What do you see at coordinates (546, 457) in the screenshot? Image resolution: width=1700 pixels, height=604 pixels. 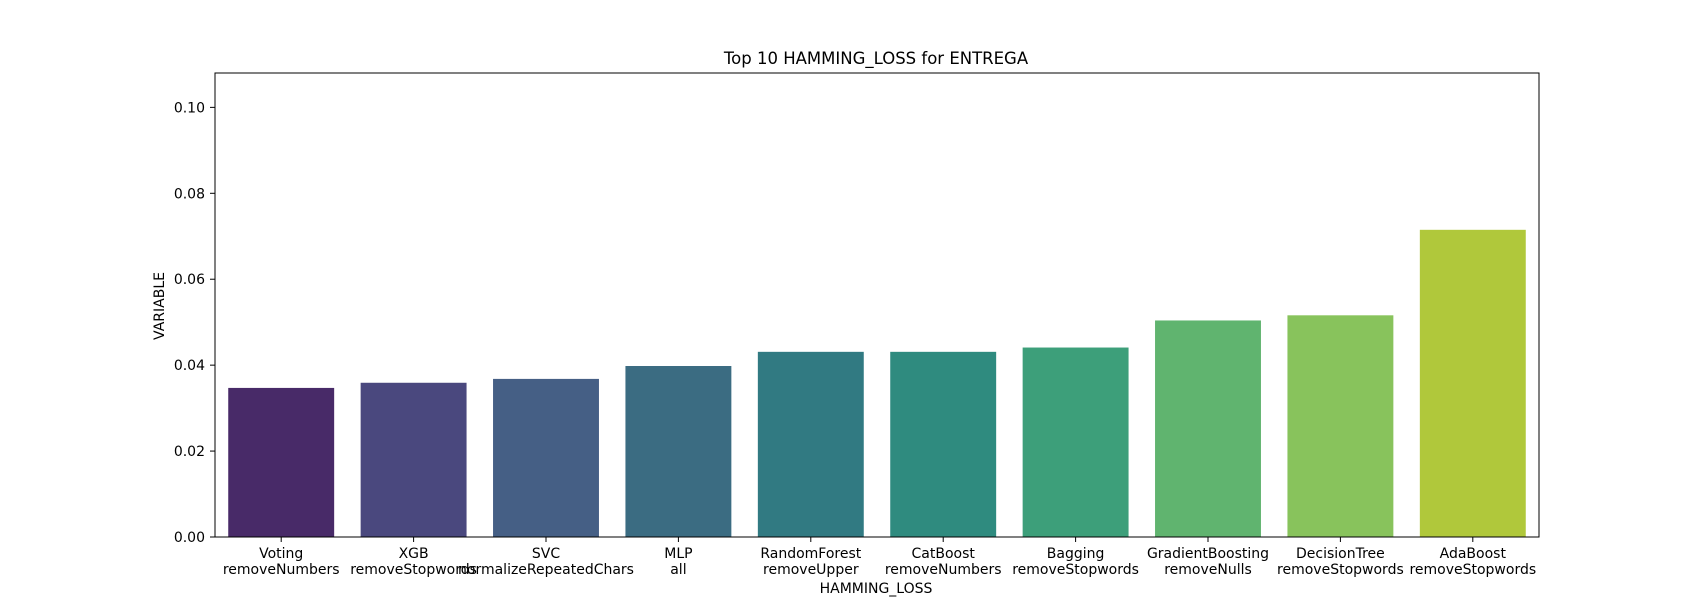 I see `bar-svc` at bounding box center [546, 457].